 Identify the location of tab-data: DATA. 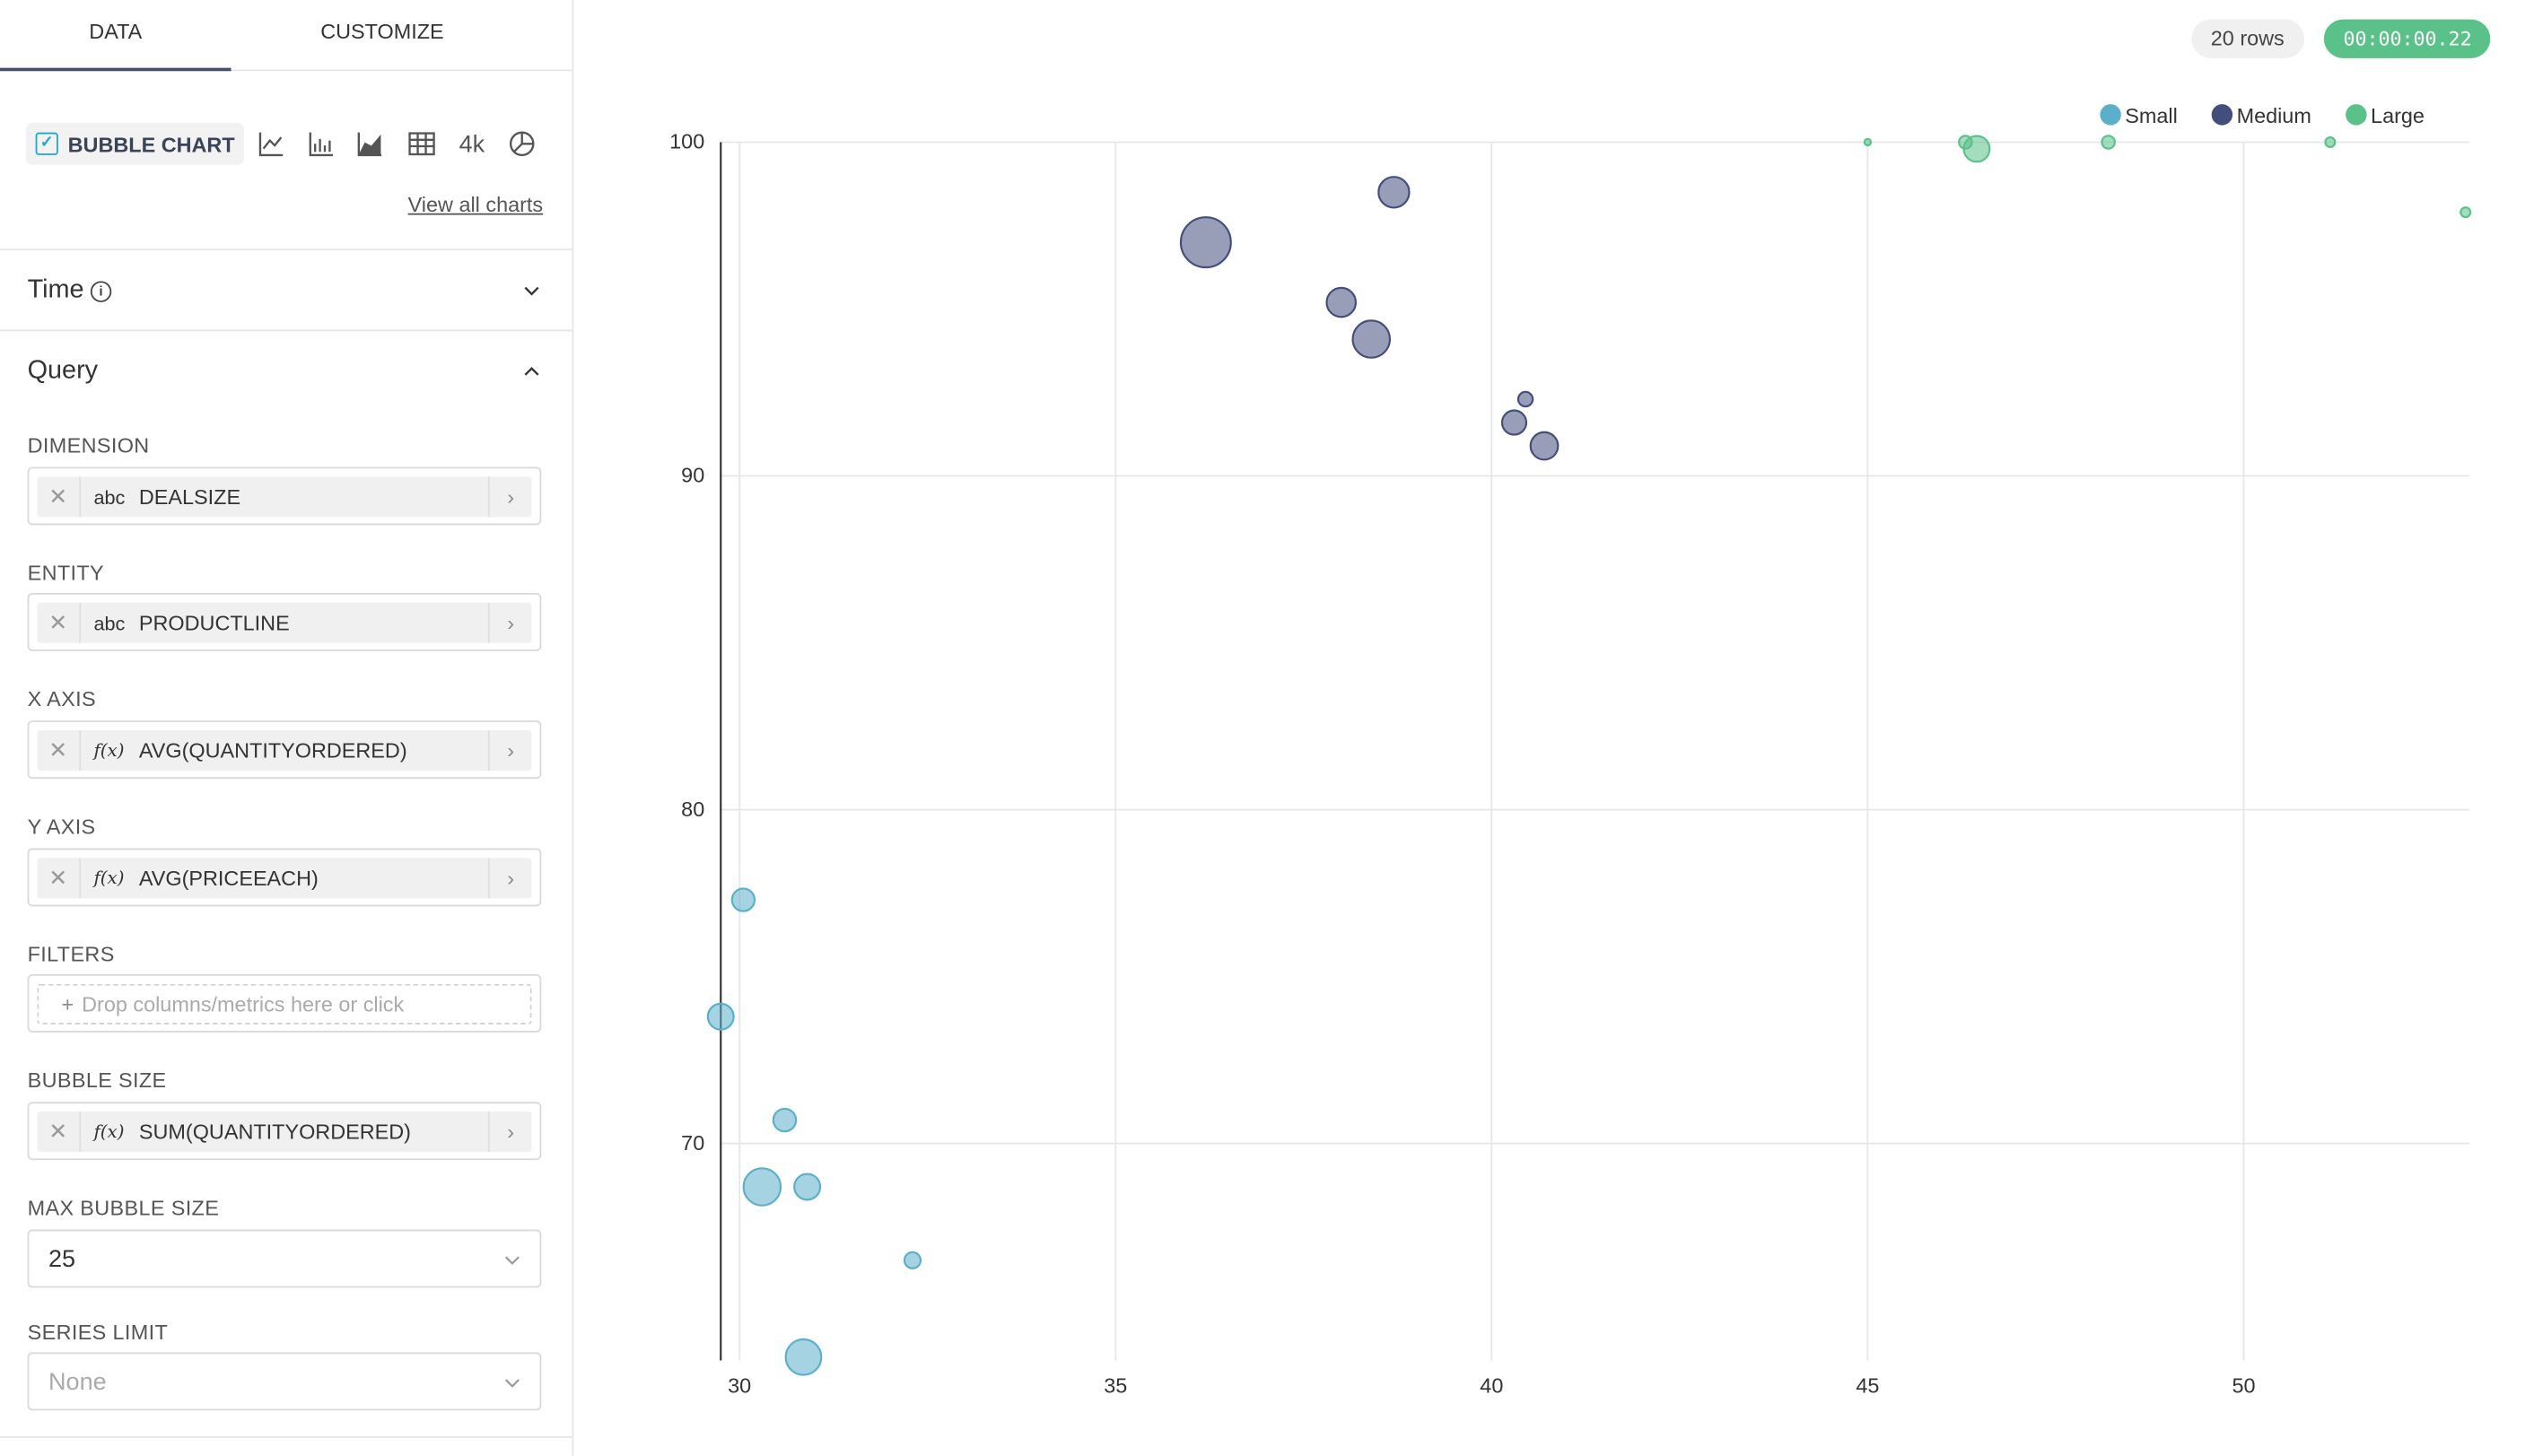
(116, 36).